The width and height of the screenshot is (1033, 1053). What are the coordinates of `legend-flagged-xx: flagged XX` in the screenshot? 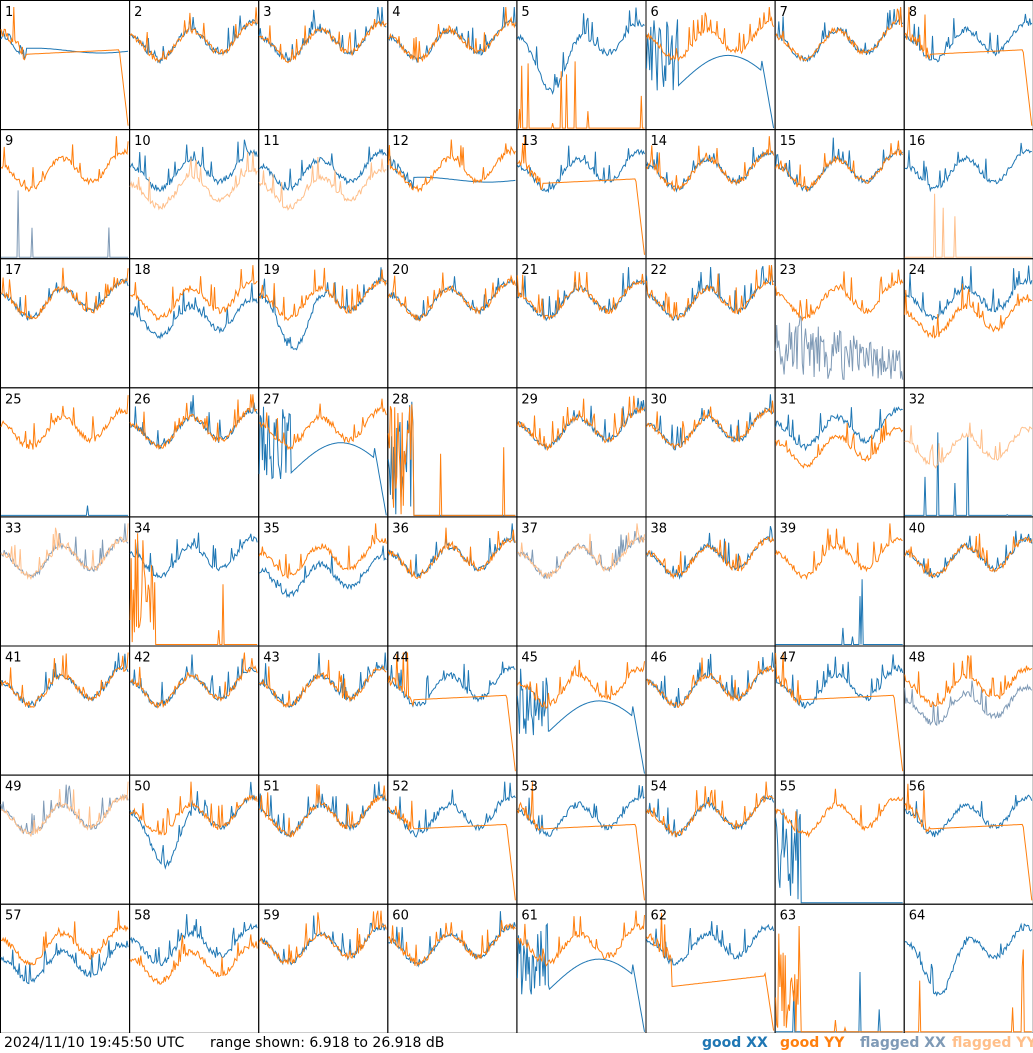 It's located at (903, 1043).